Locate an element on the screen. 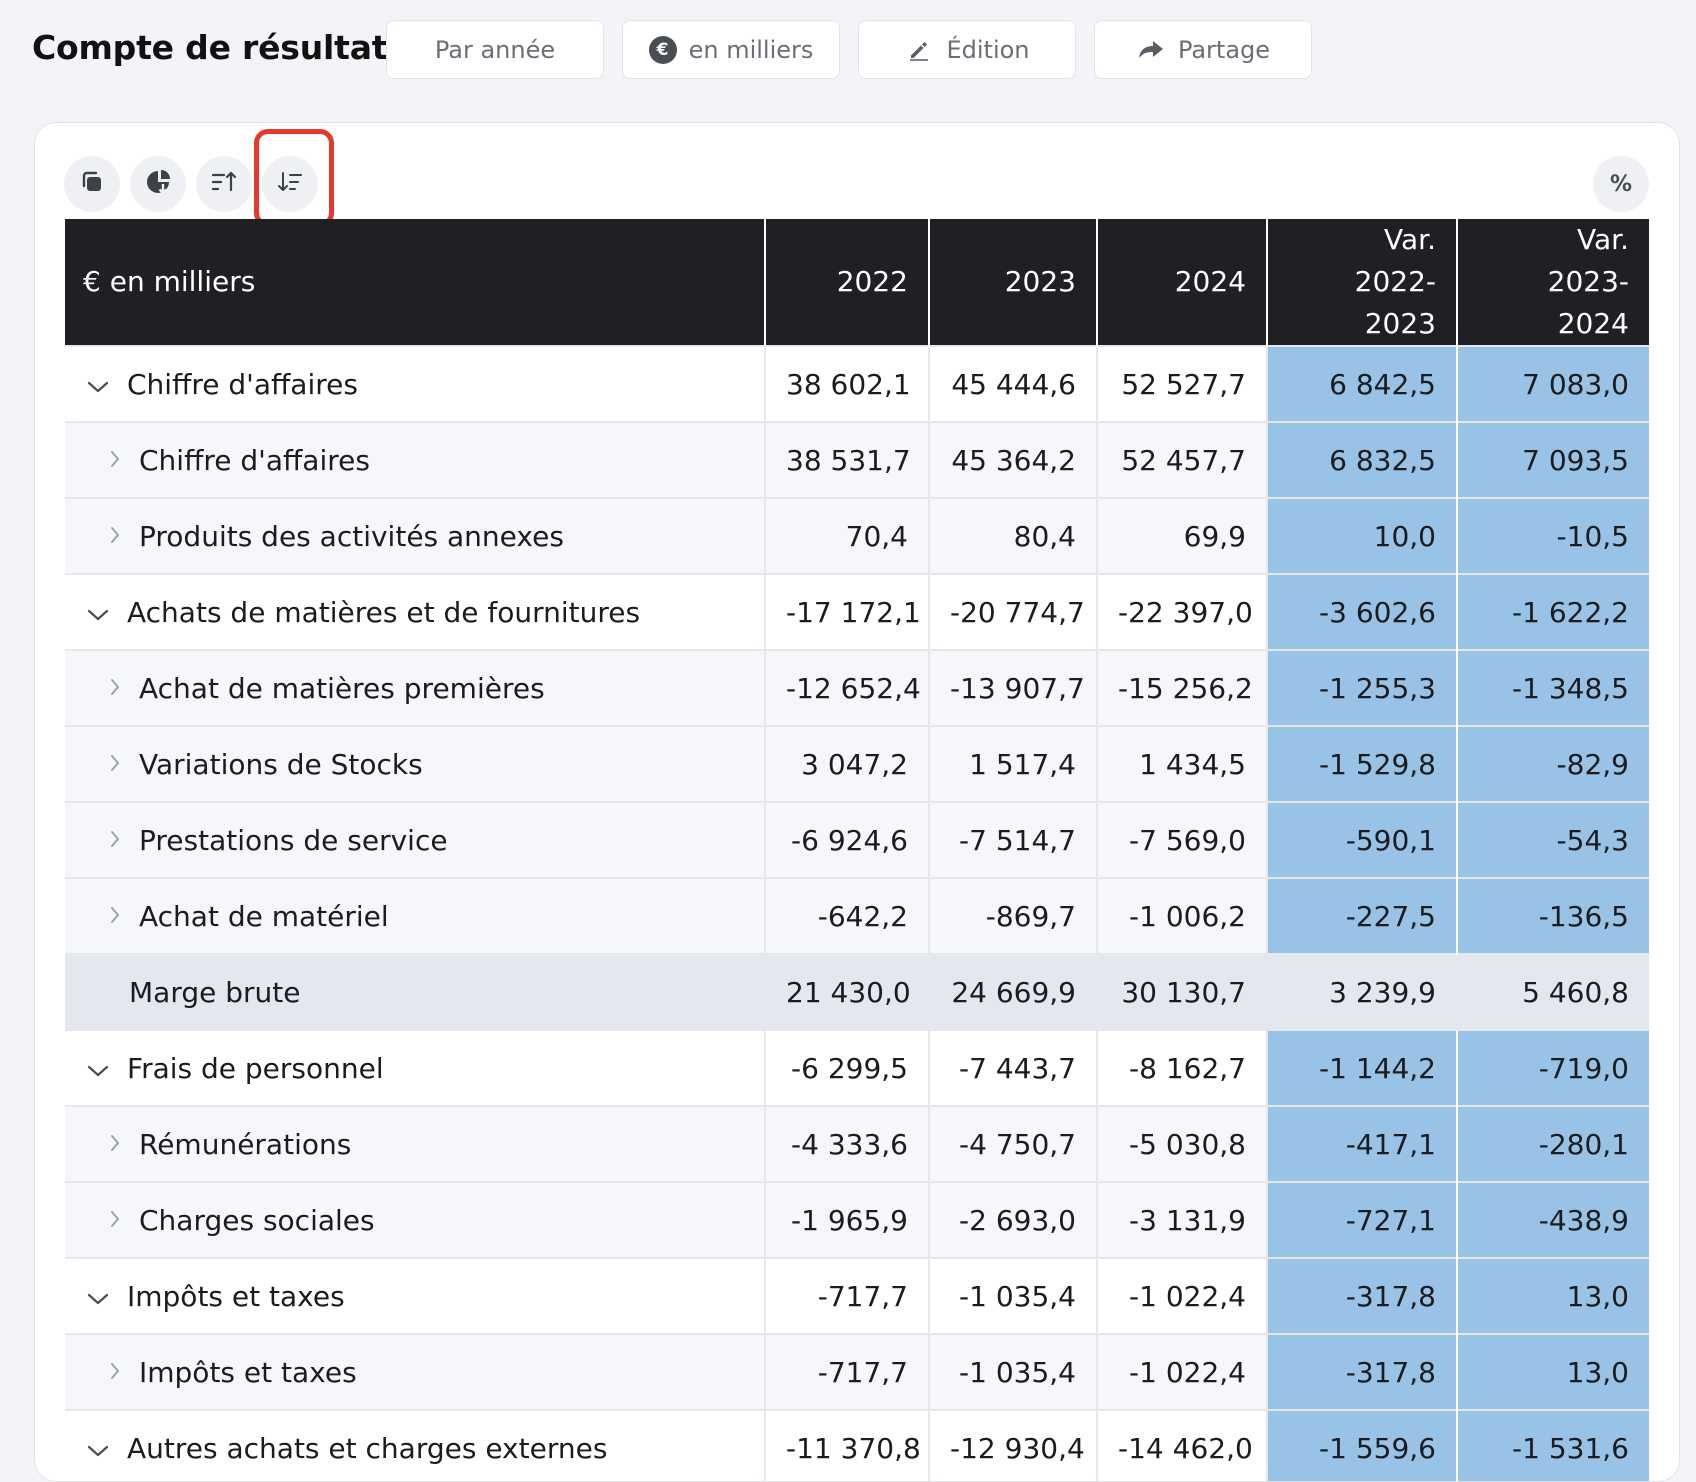  row-label-cell: Achat de matériel is located at coordinates (415, 915).